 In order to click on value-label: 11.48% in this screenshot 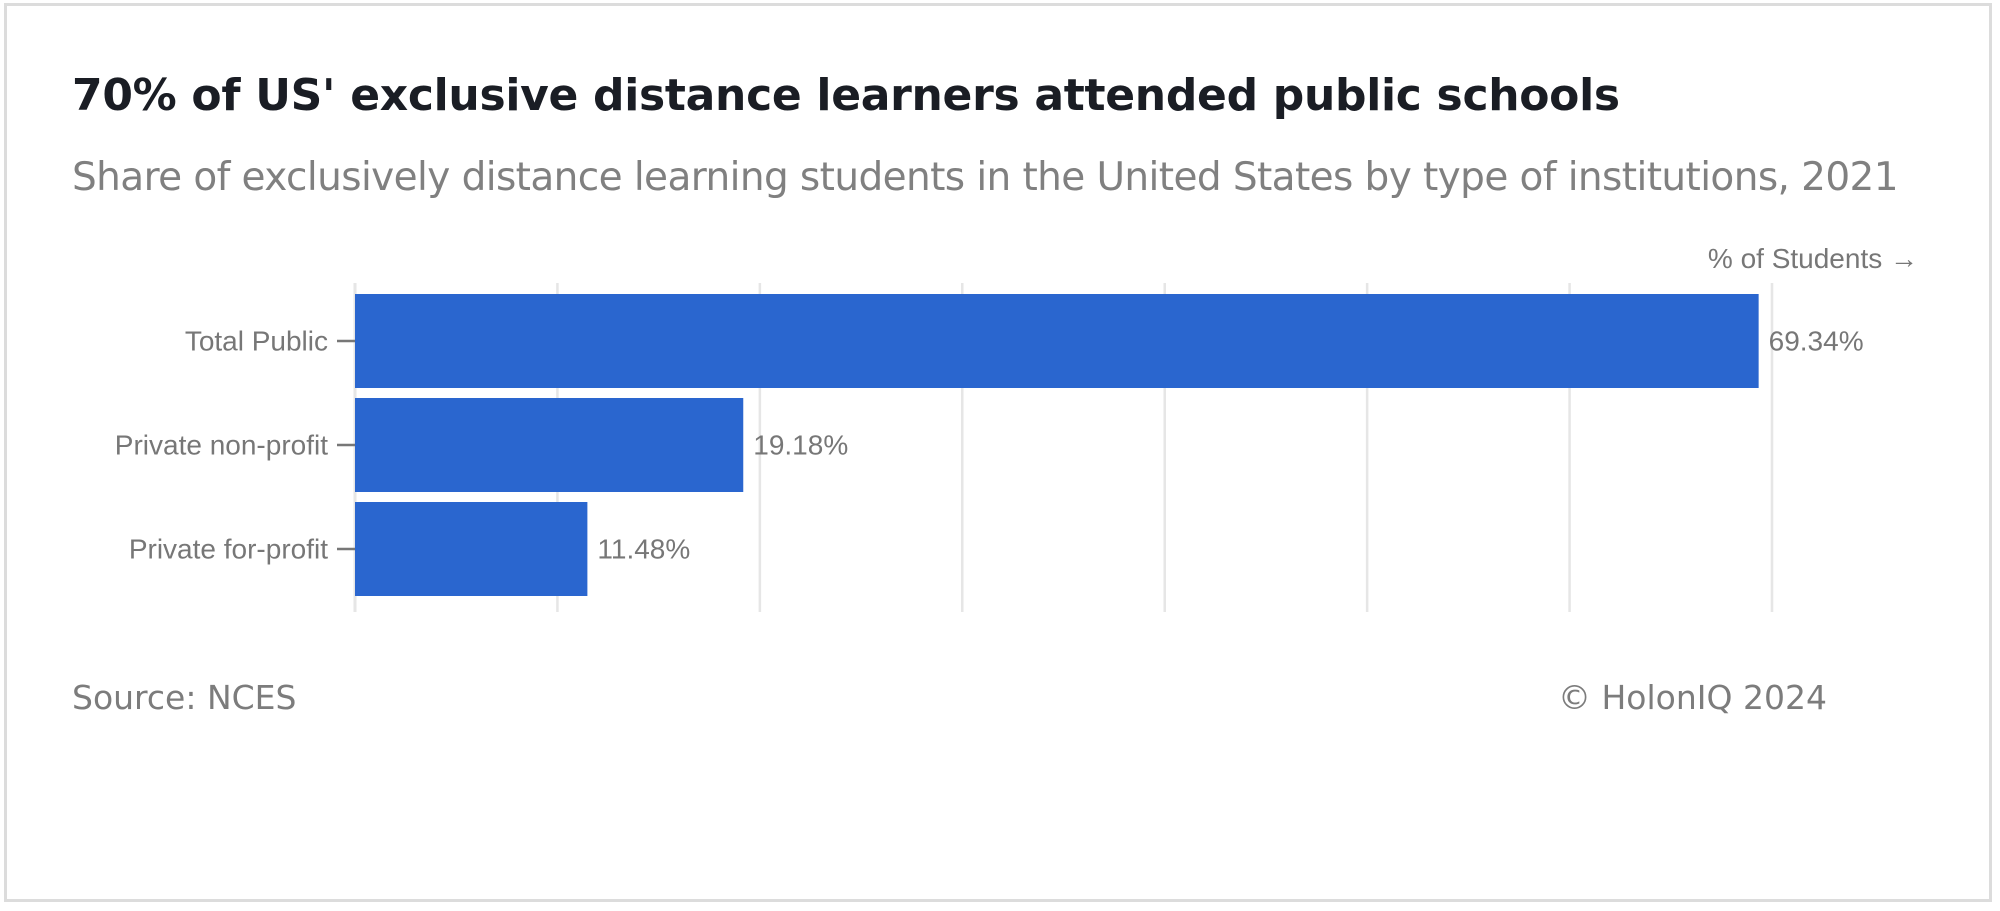, I will do `click(643, 549)`.